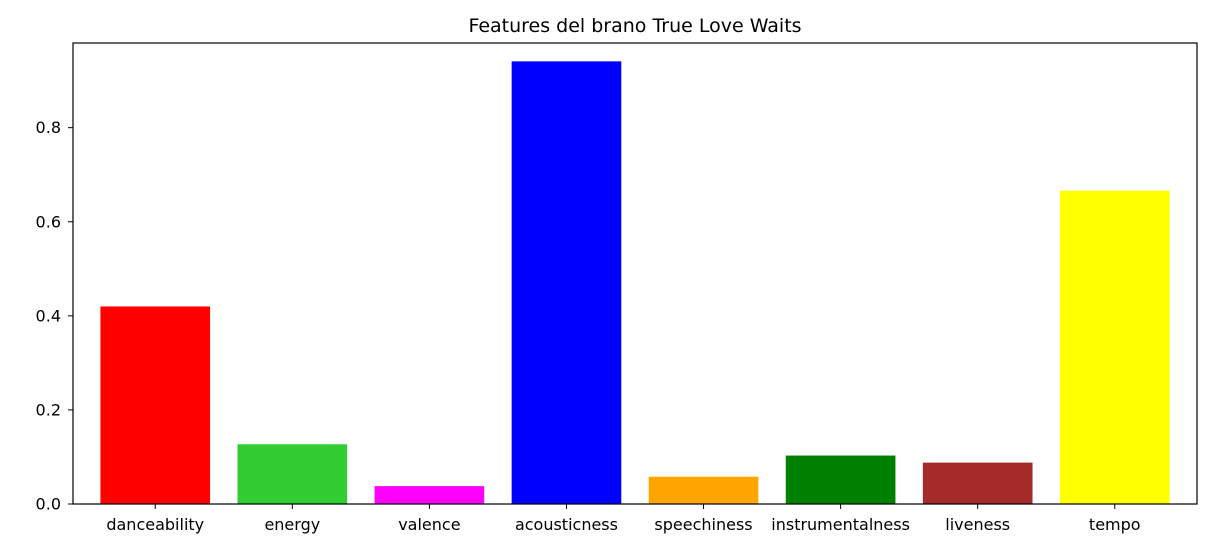  What do you see at coordinates (840, 479) in the screenshot?
I see `bar-instrumentalness` at bounding box center [840, 479].